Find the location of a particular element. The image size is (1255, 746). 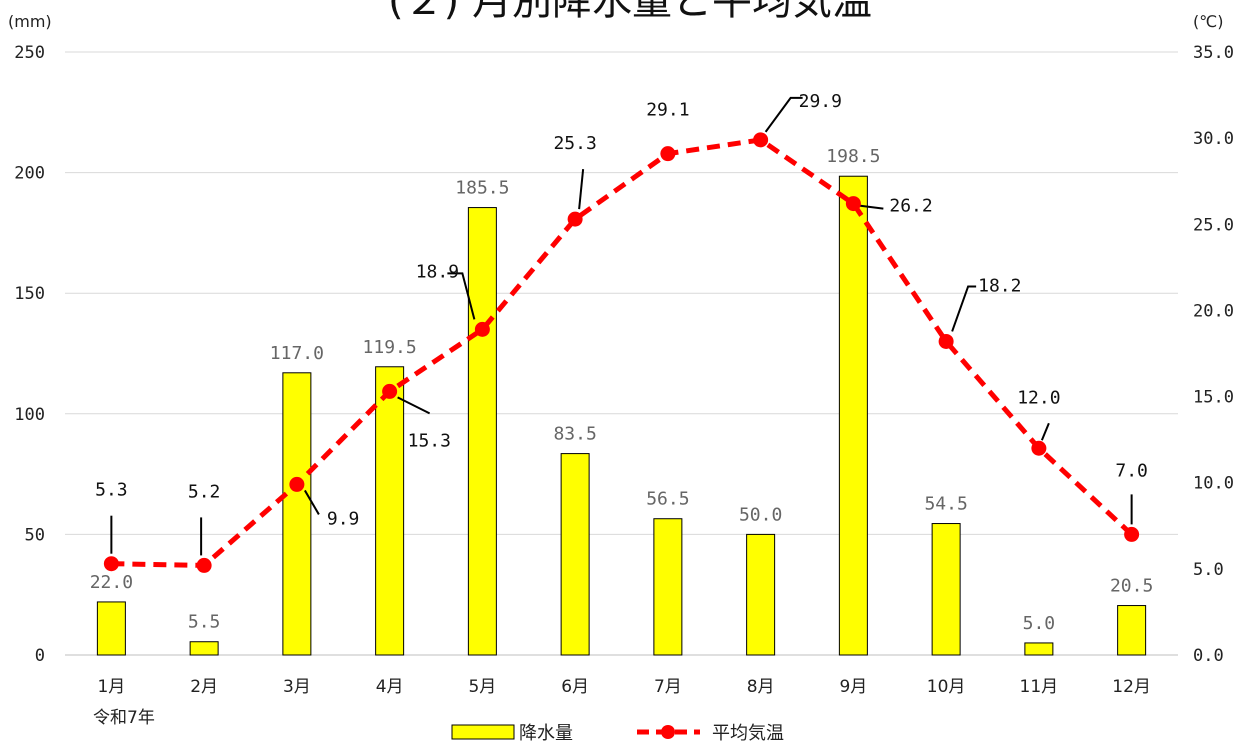

x-tick-label: 9月 is located at coordinates (853, 687).